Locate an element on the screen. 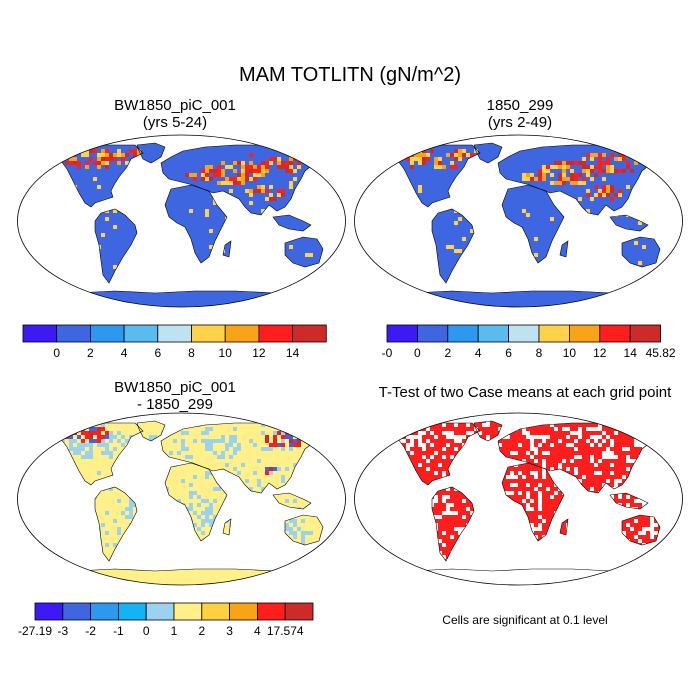  map-panel-case1 is located at coordinates (181, 221).